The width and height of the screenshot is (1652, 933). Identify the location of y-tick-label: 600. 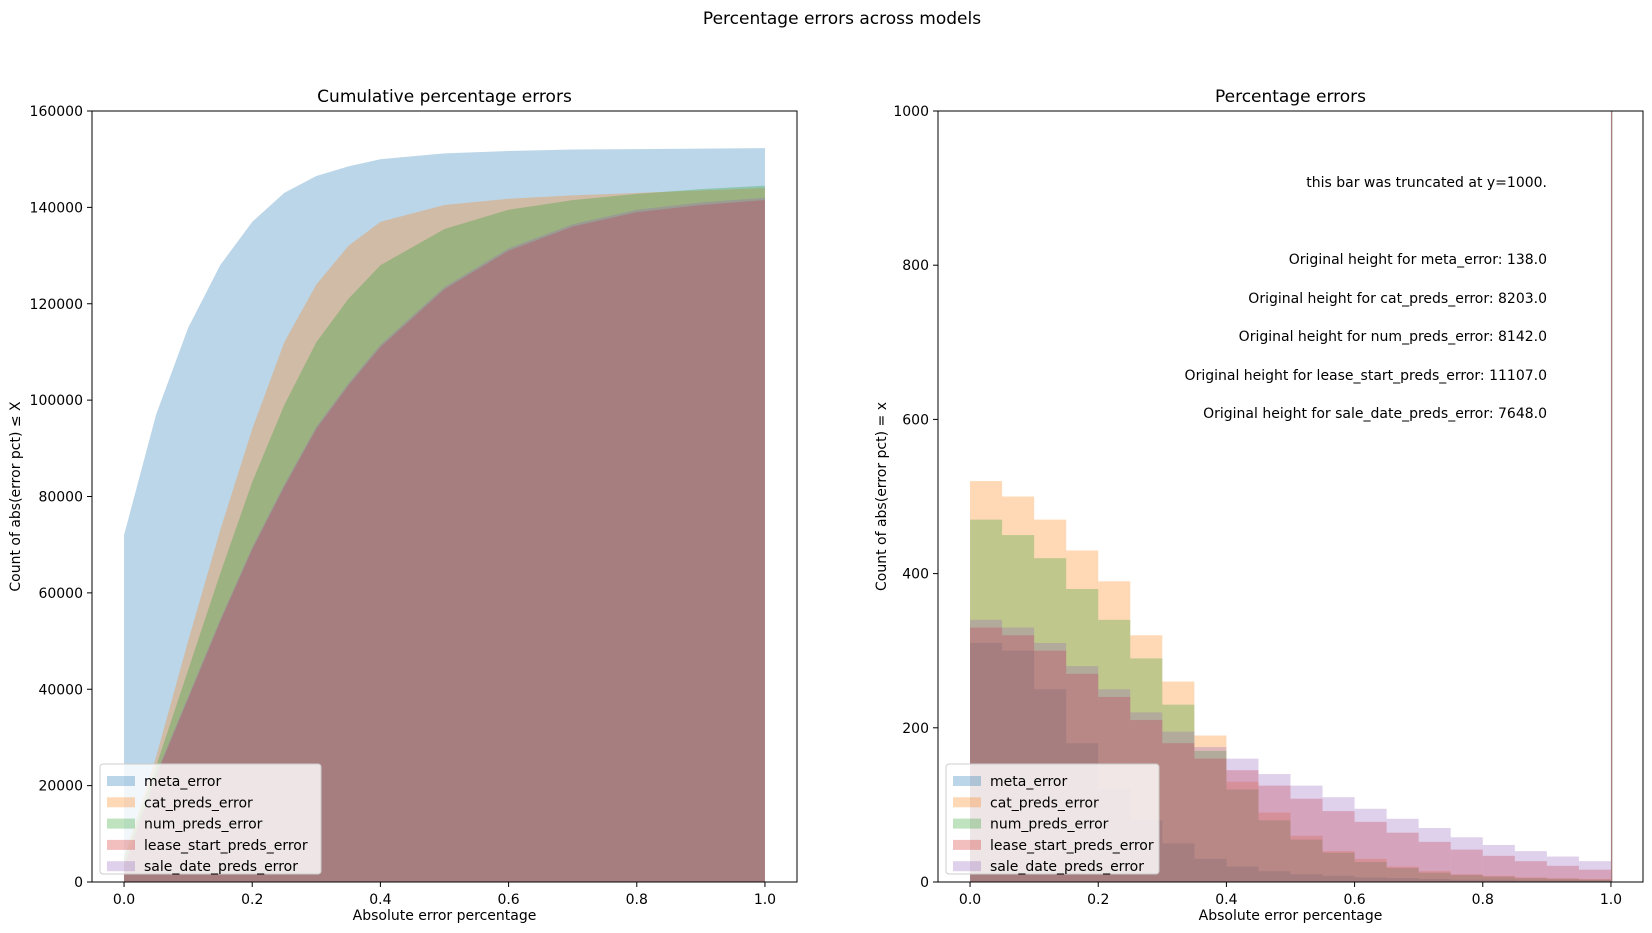
(915, 420).